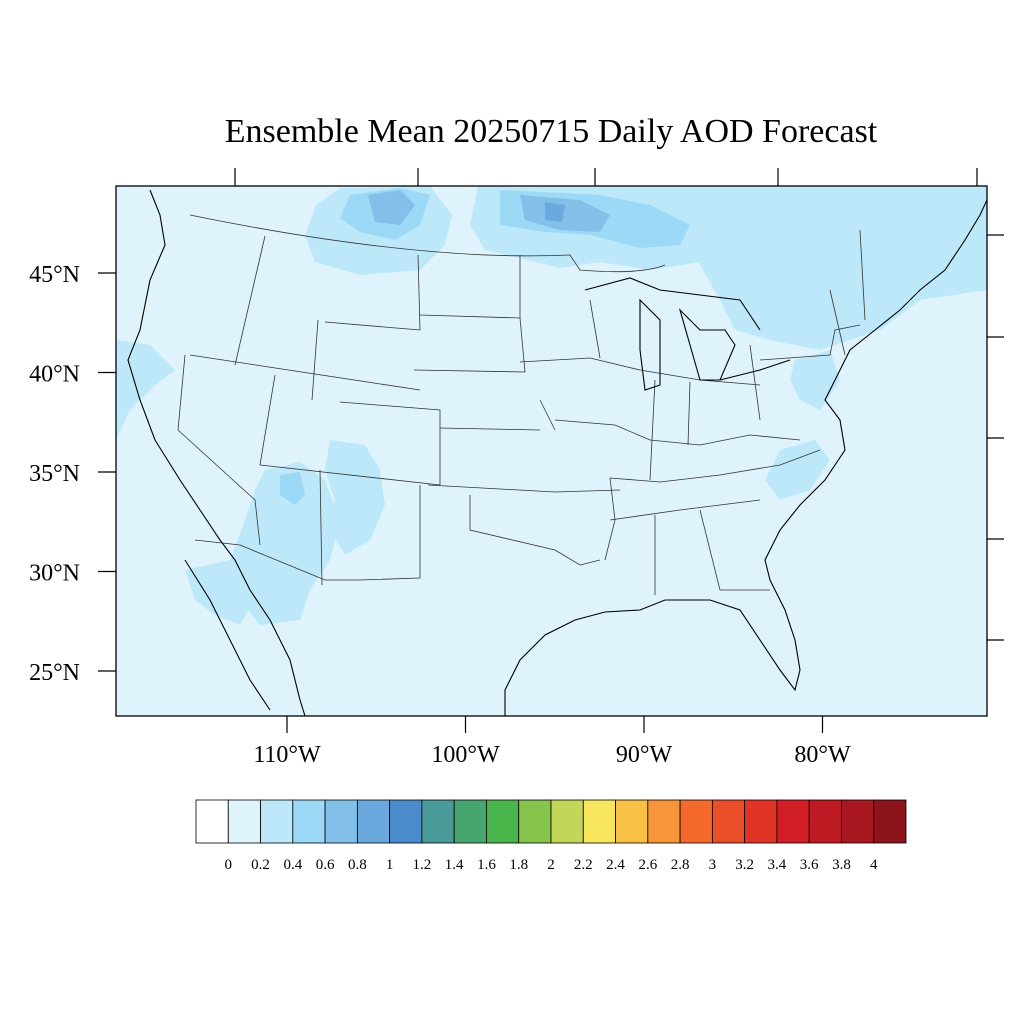 Image resolution: width=1024 pixels, height=1024 pixels. Describe the element at coordinates (292, 488) in the screenshot. I see `aod-core-arizona` at that location.